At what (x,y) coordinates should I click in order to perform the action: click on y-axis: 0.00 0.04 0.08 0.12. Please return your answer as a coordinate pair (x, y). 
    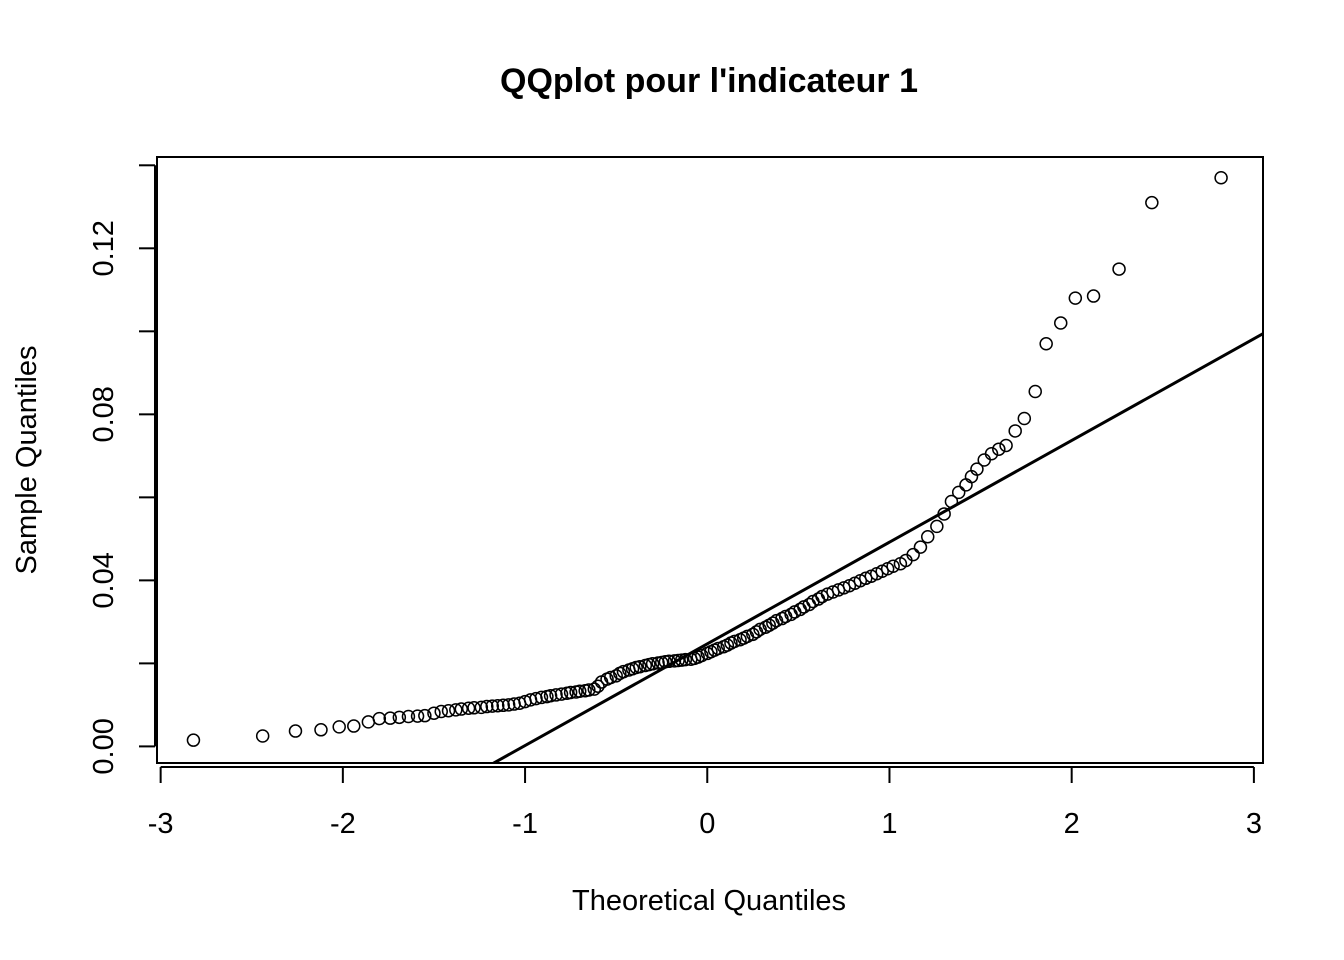
    Looking at the image, I should click on (122, 469).